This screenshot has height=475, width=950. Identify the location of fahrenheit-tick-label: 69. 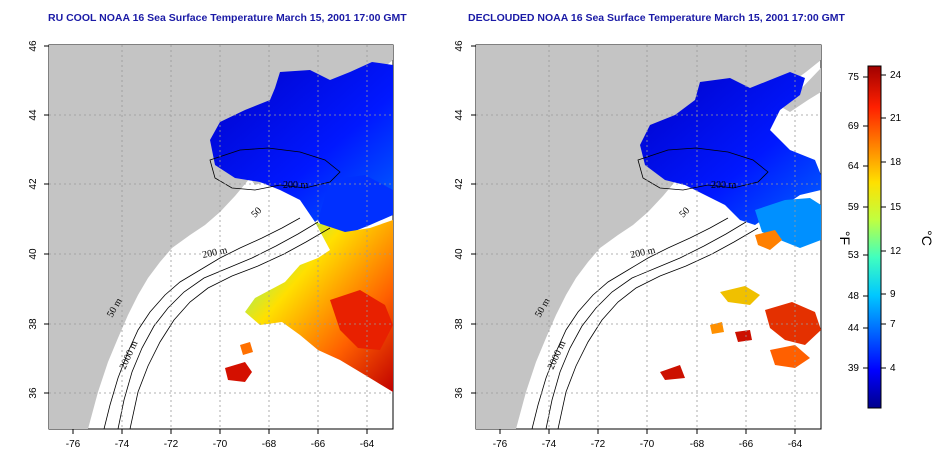
(854, 126).